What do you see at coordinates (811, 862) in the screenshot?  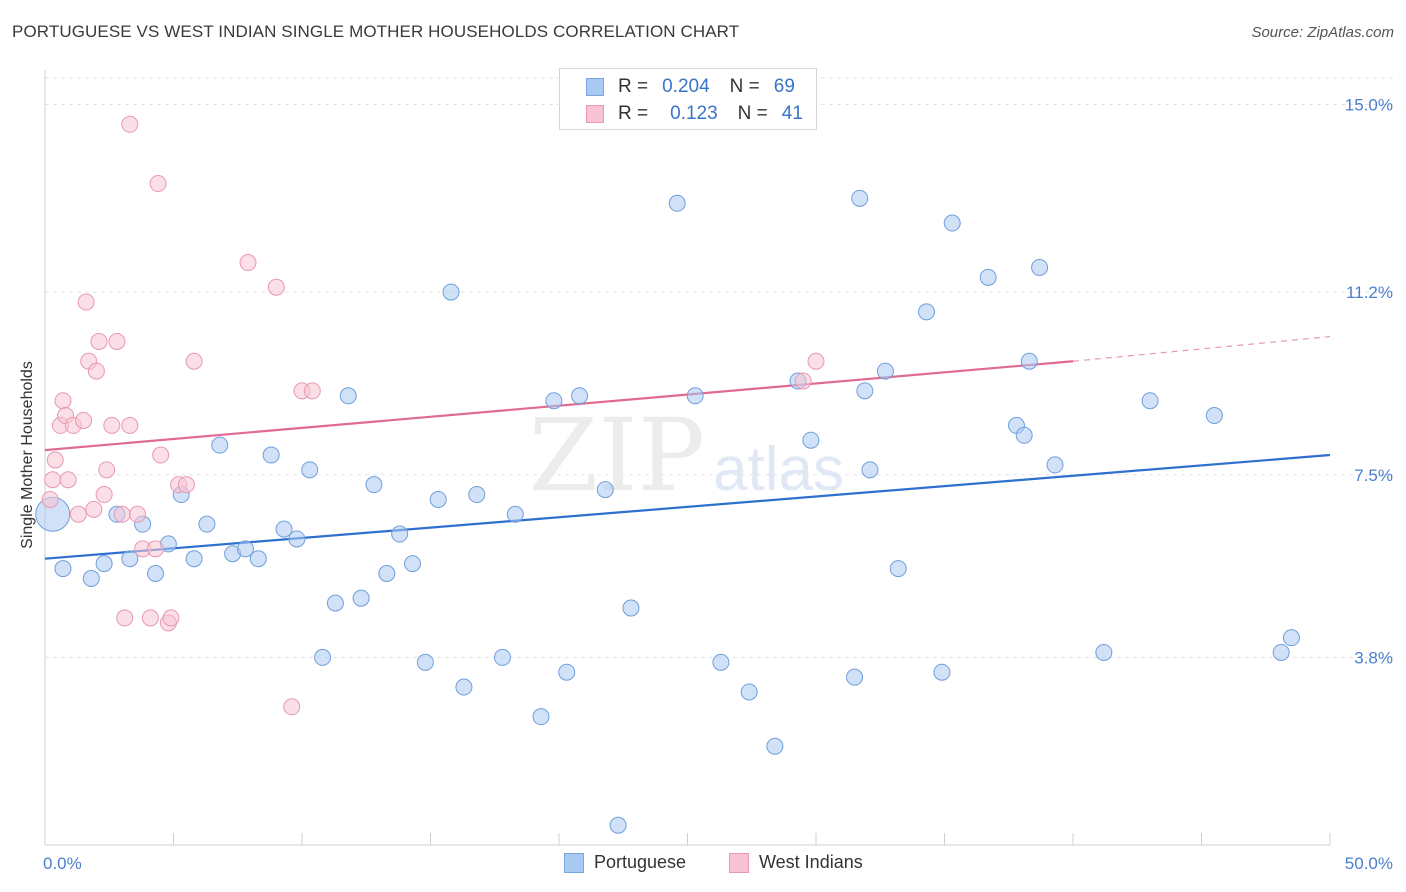 I see `legend-label-west-indians: West Indians` at bounding box center [811, 862].